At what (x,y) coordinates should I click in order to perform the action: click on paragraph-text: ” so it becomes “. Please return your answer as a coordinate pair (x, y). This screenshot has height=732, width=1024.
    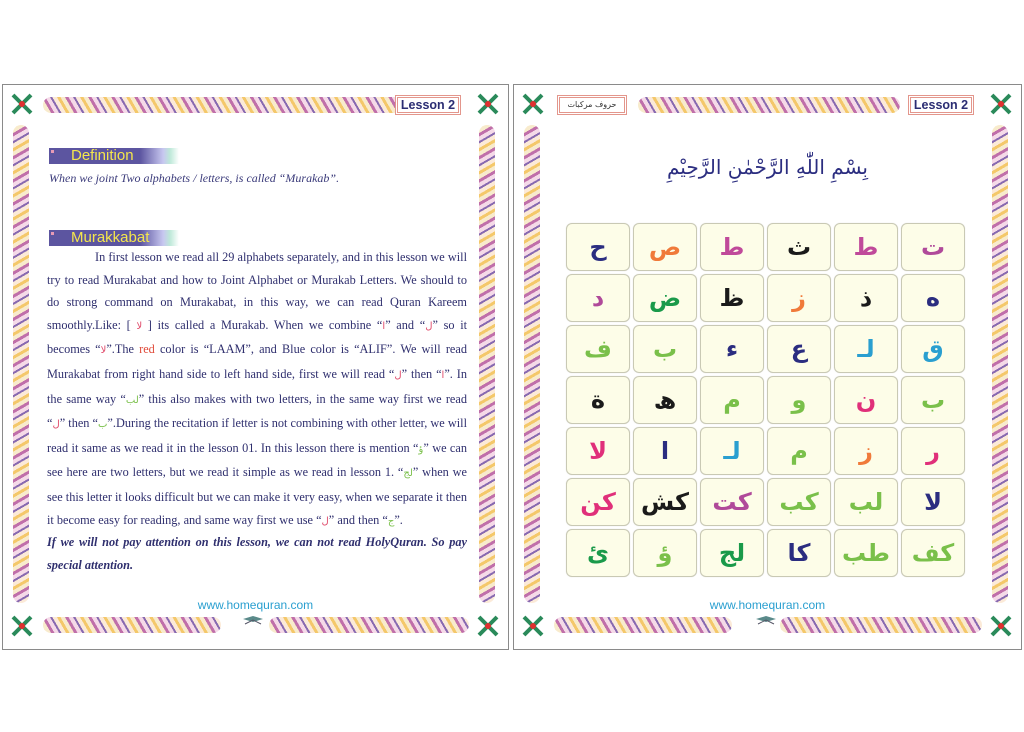
    Looking at the image, I should click on (257, 337).